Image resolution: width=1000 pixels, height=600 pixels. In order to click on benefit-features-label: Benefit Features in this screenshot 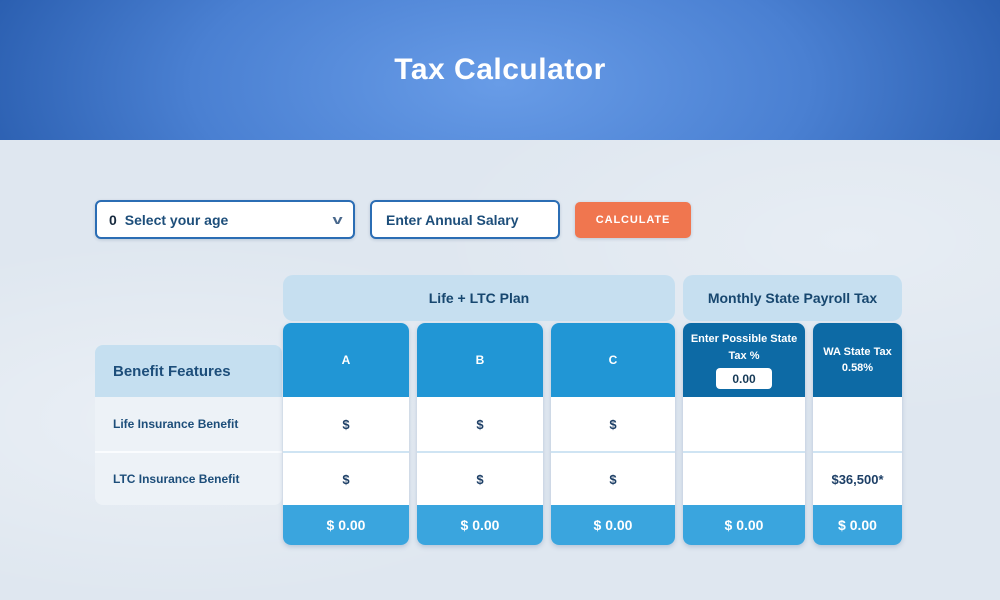, I will do `click(172, 371)`.